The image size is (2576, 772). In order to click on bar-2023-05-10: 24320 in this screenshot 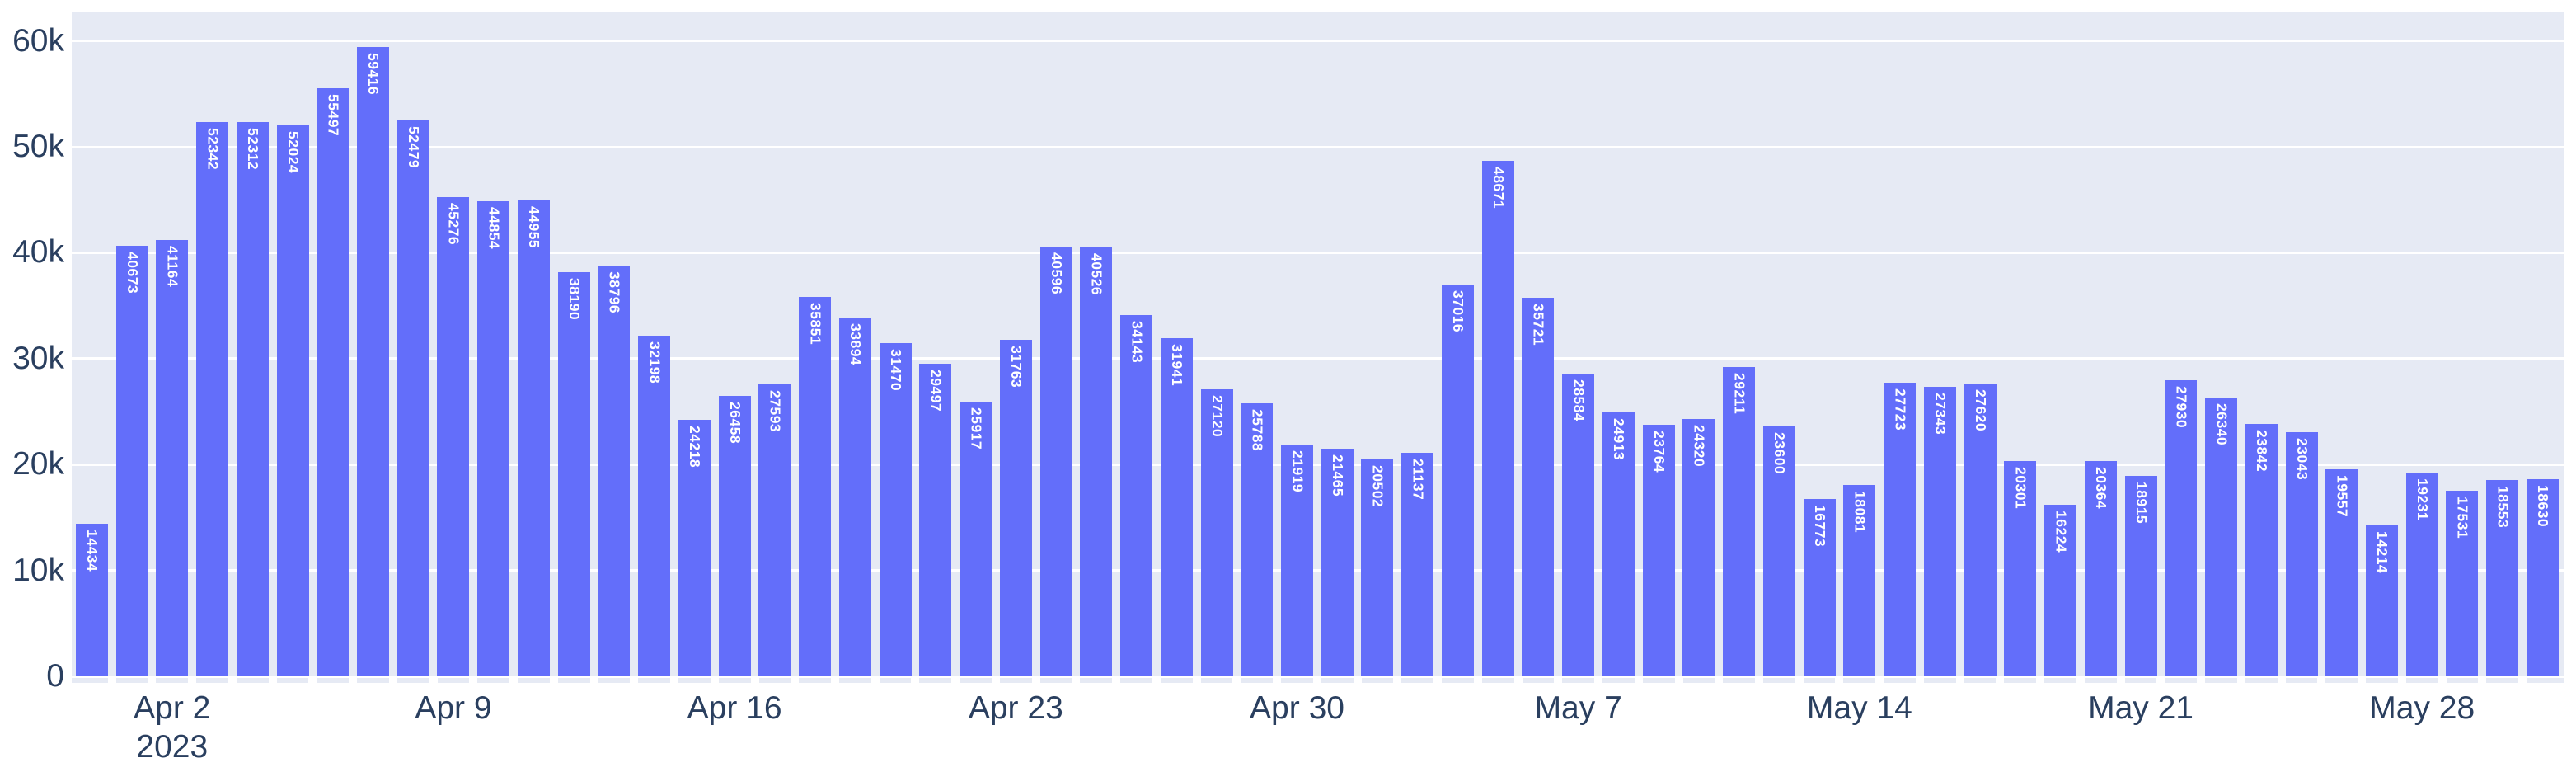, I will do `click(1699, 547)`.